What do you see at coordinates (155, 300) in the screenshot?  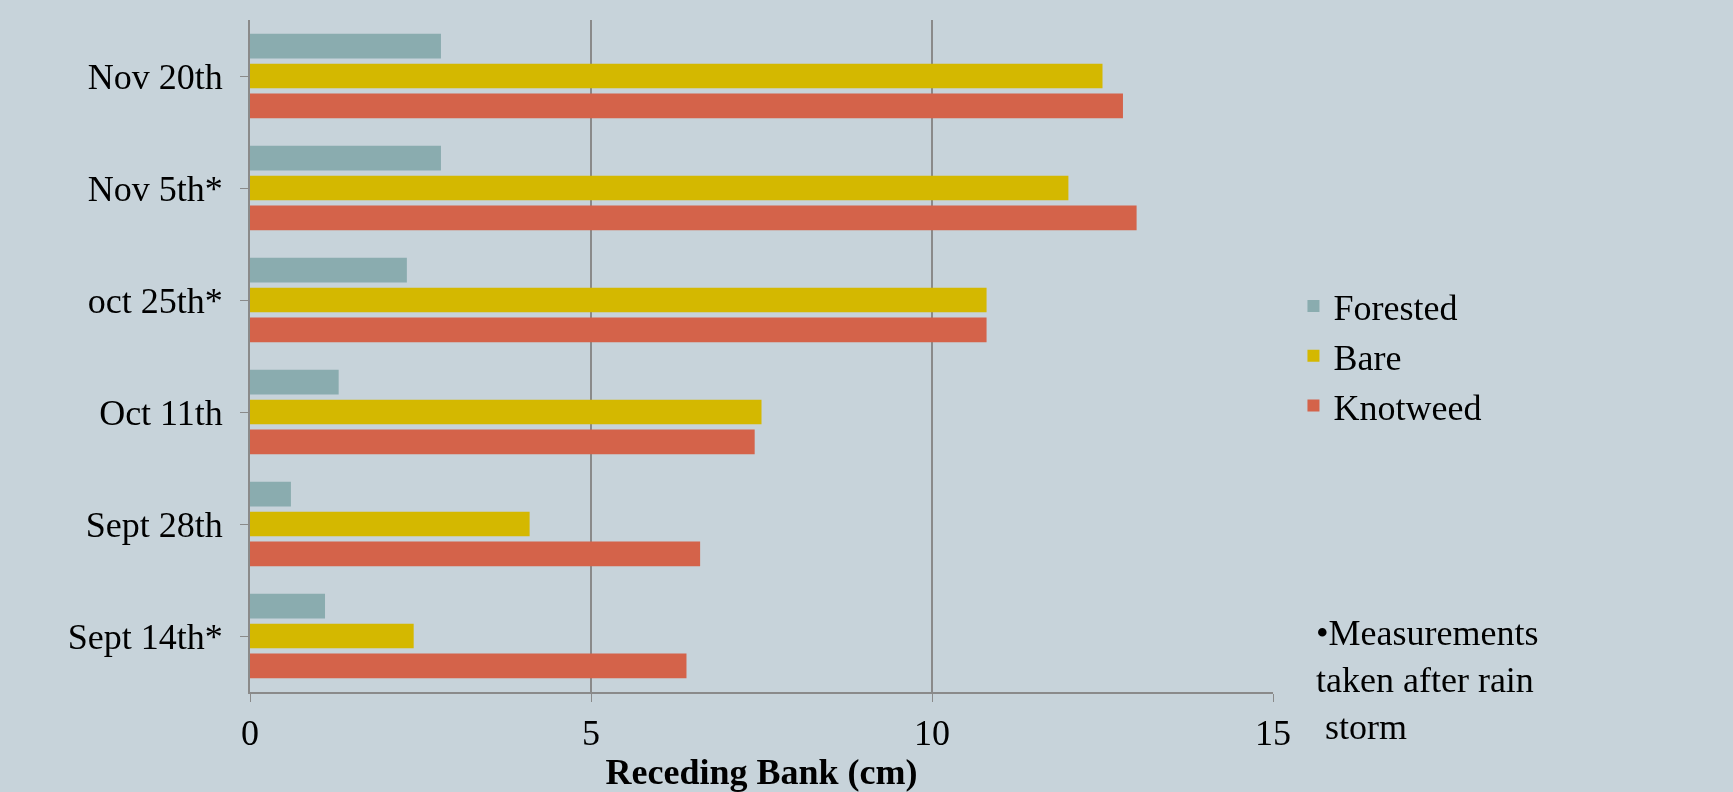 I see `y-tick-label: oct 25th*` at bounding box center [155, 300].